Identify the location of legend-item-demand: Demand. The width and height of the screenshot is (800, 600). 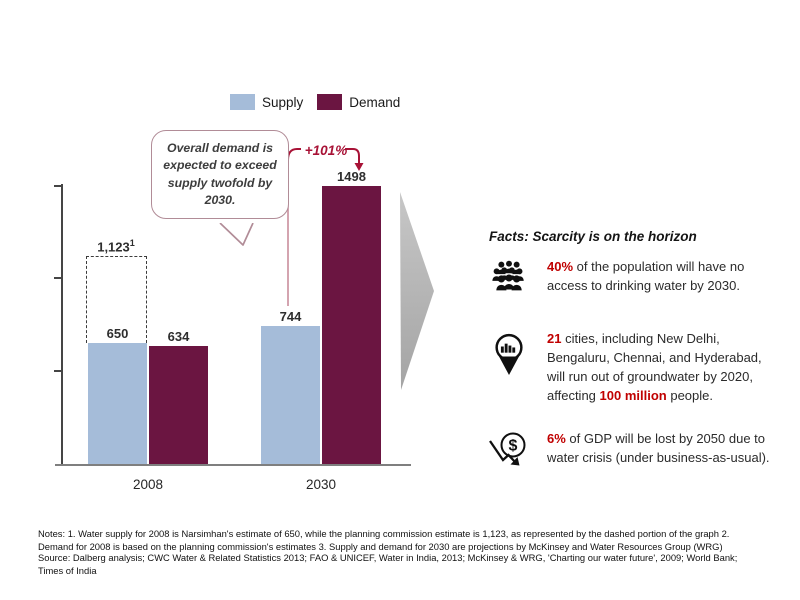
(358, 102).